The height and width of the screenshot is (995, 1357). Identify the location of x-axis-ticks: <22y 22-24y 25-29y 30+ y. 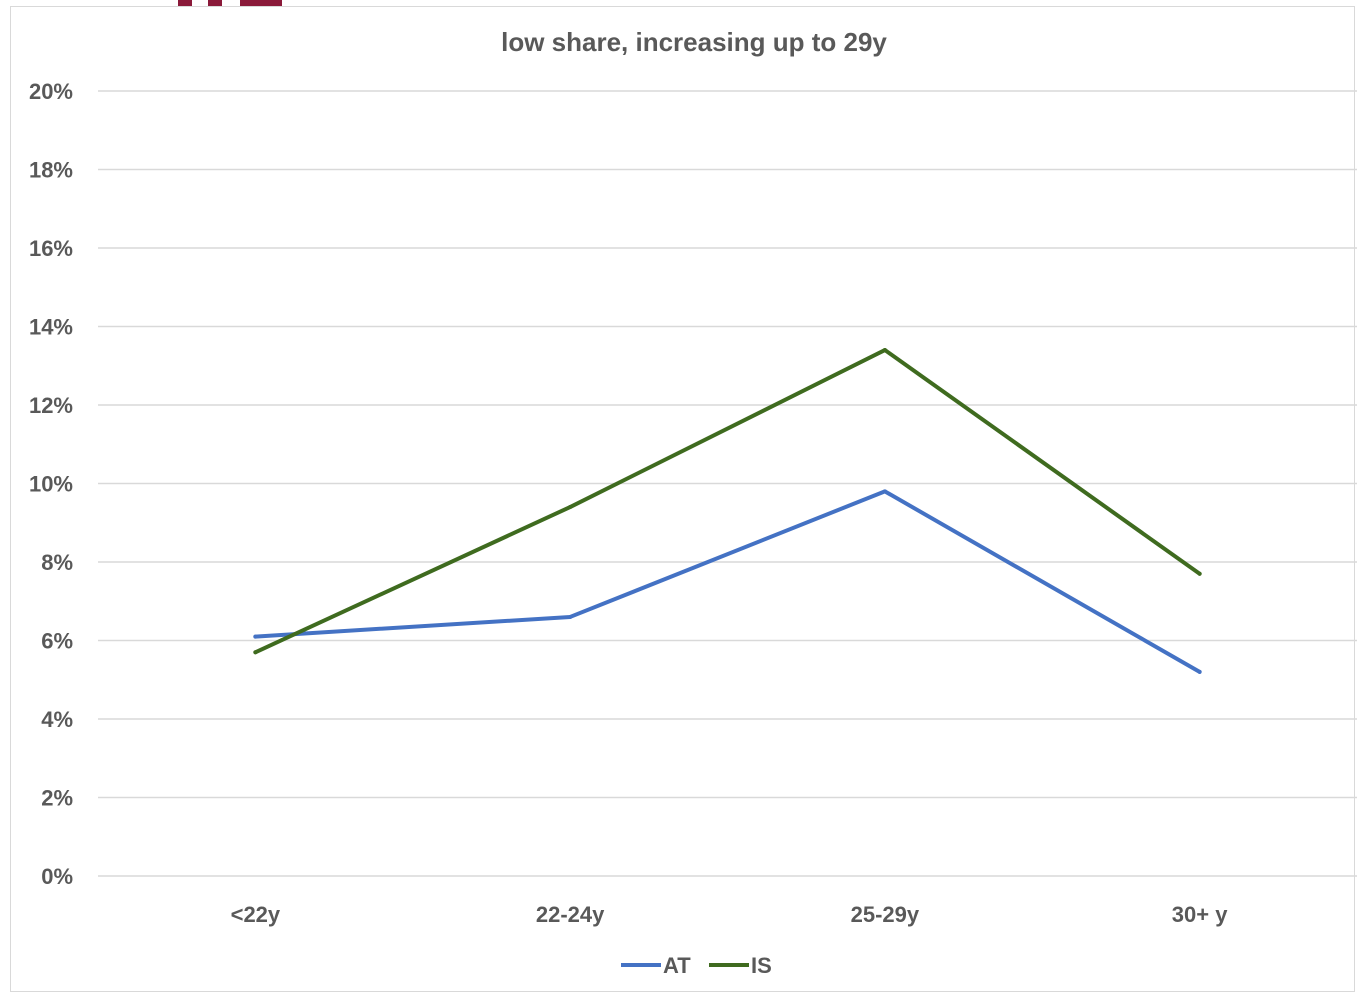
(730, 914).